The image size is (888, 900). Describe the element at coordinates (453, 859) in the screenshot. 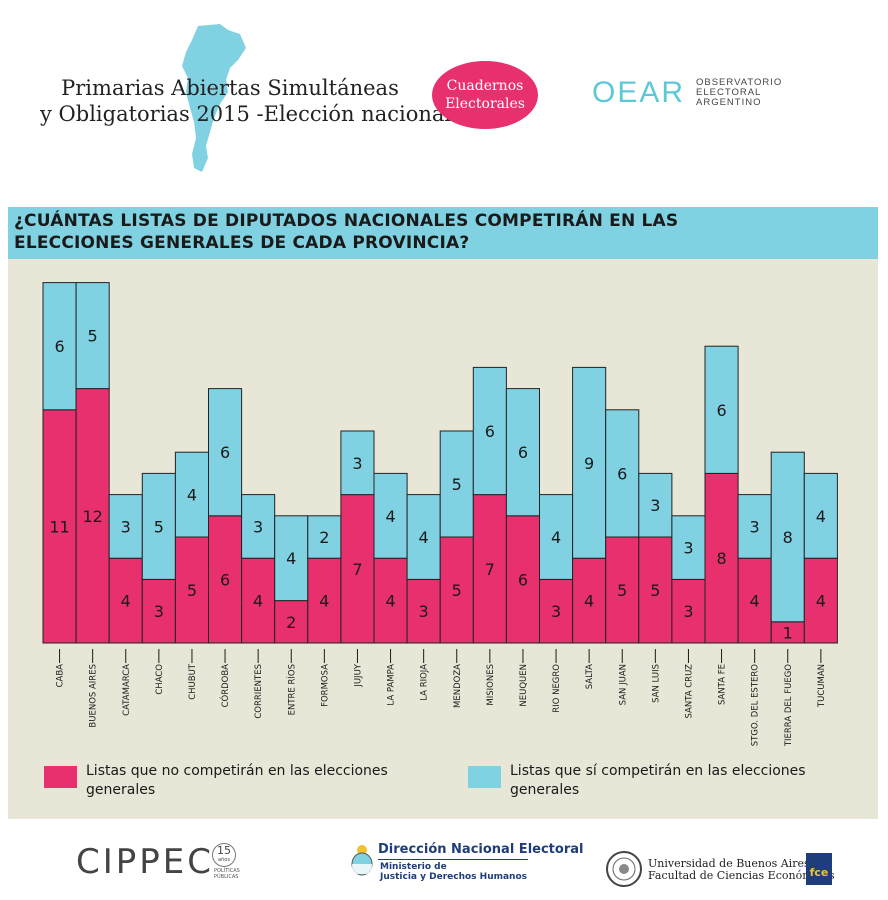

I see `dne-rule` at that location.